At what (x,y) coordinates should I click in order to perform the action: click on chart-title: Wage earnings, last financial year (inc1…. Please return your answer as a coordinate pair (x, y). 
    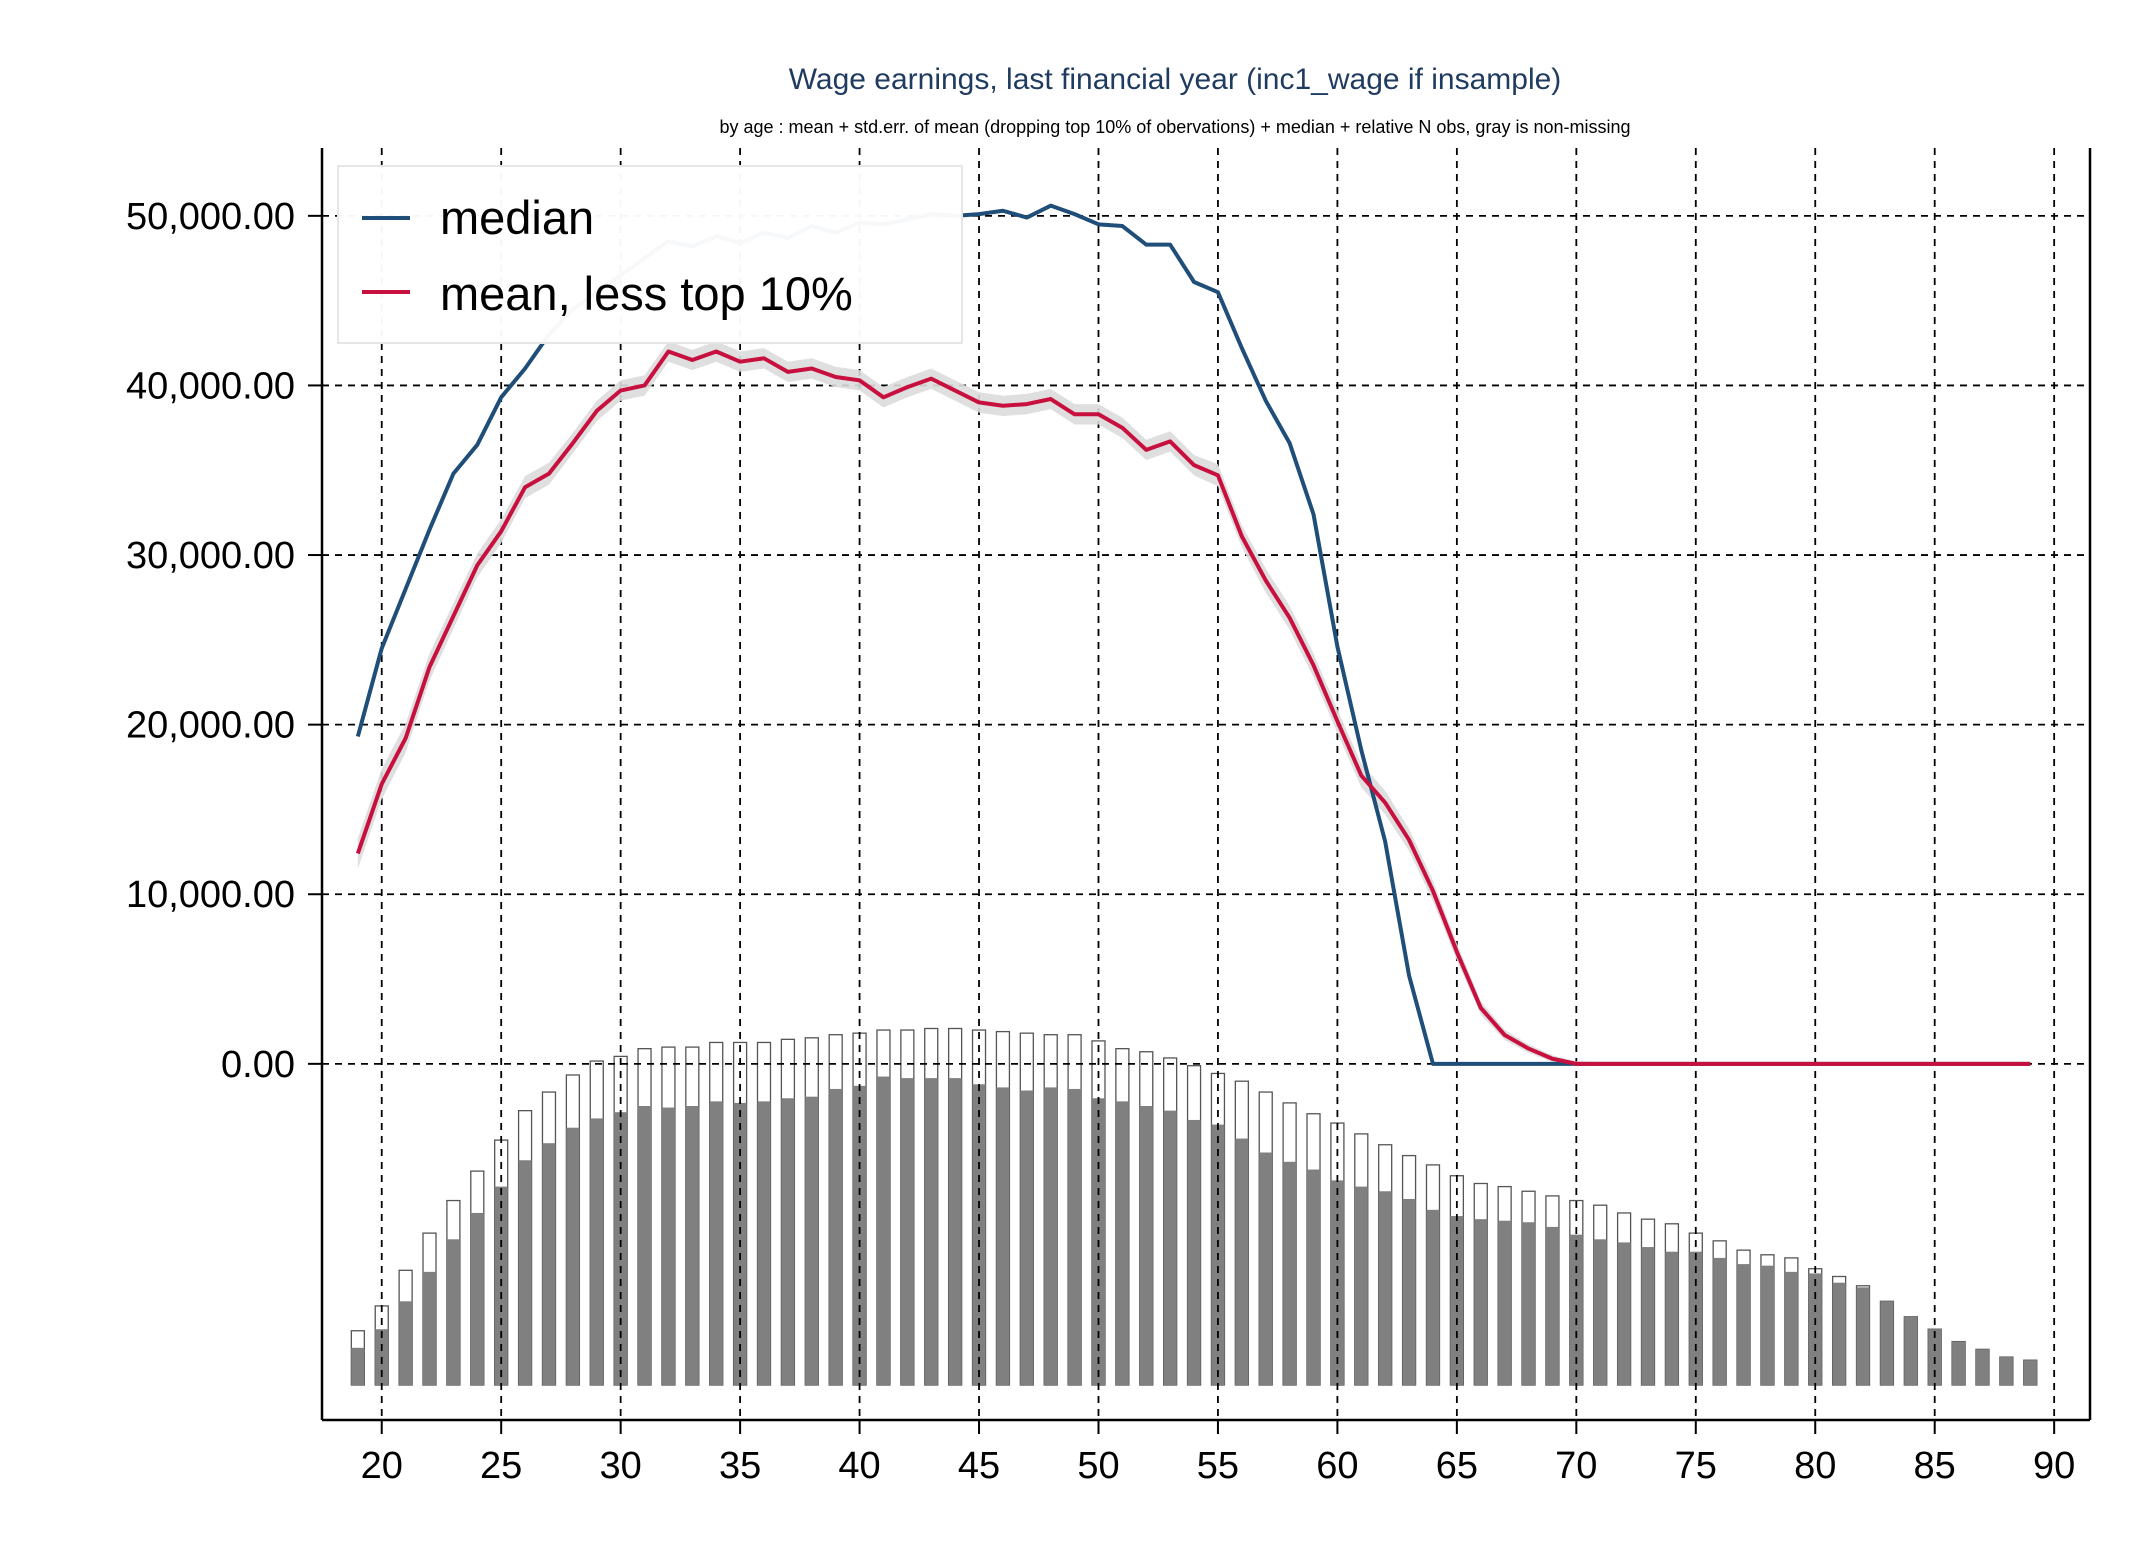
    Looking at the image, I should click on (1175, 79).